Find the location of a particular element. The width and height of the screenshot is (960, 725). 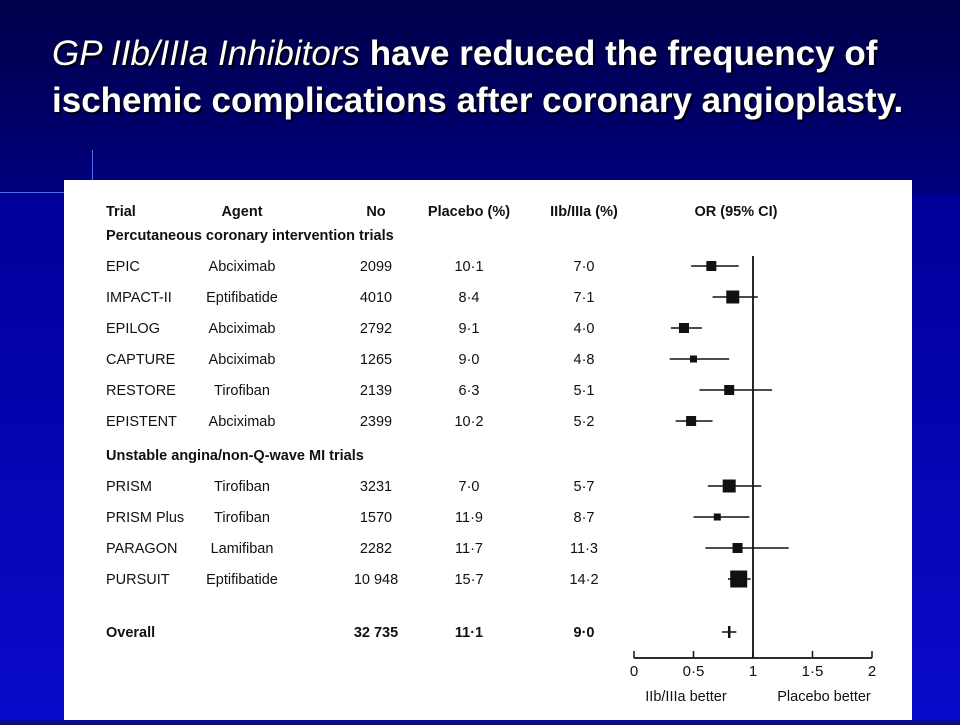

placebo-rate: 10·1 is located at coordinates (468, 267).